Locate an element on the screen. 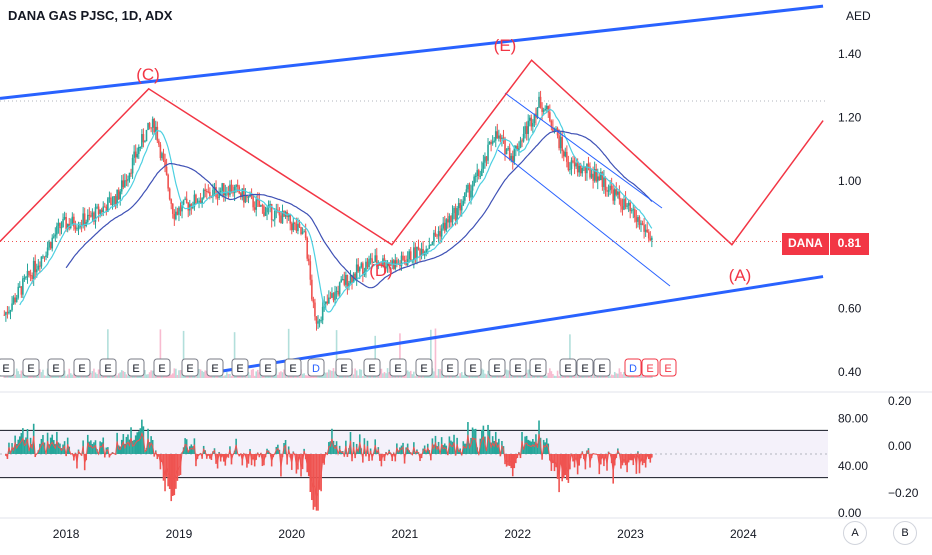  axis-a-button: A is located at coordinates (855, 533).